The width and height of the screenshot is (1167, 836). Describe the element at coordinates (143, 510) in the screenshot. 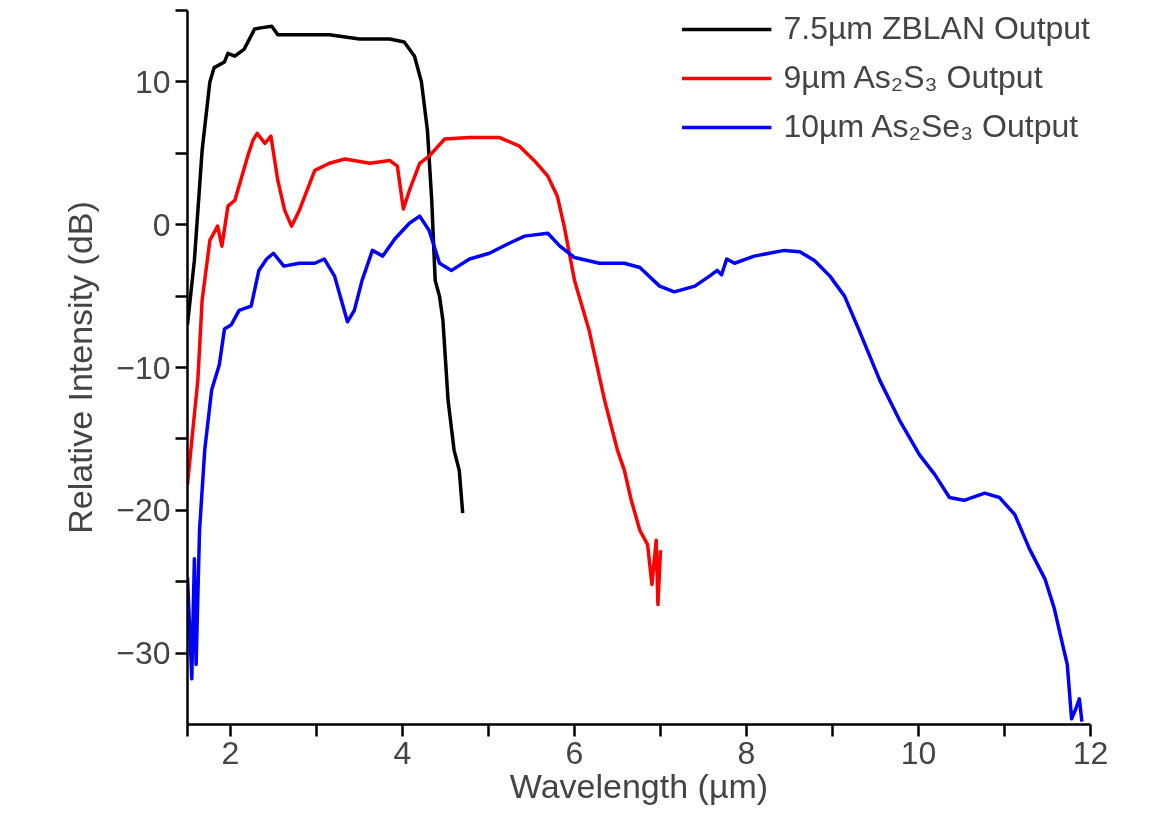

I see `y-tick-label: −20` at that location.